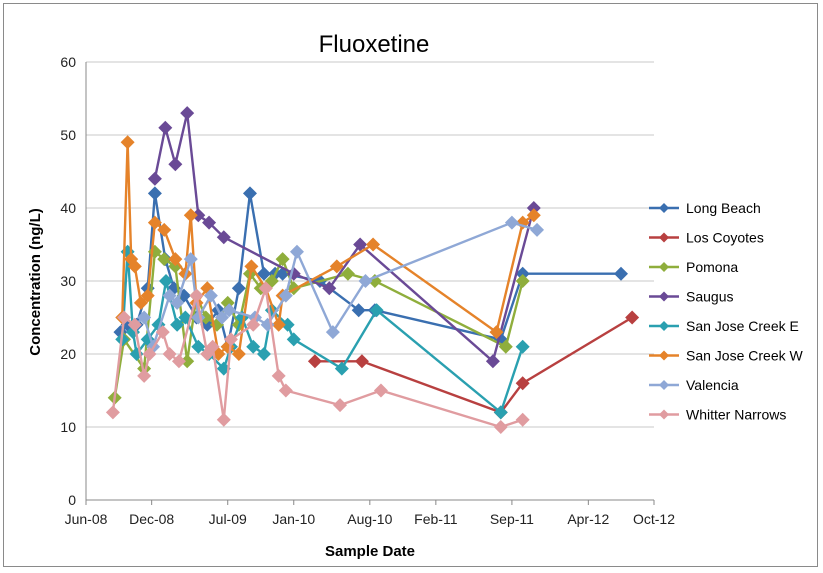  I want to click on x-tick-label: Jan-10, so click(293, 519).